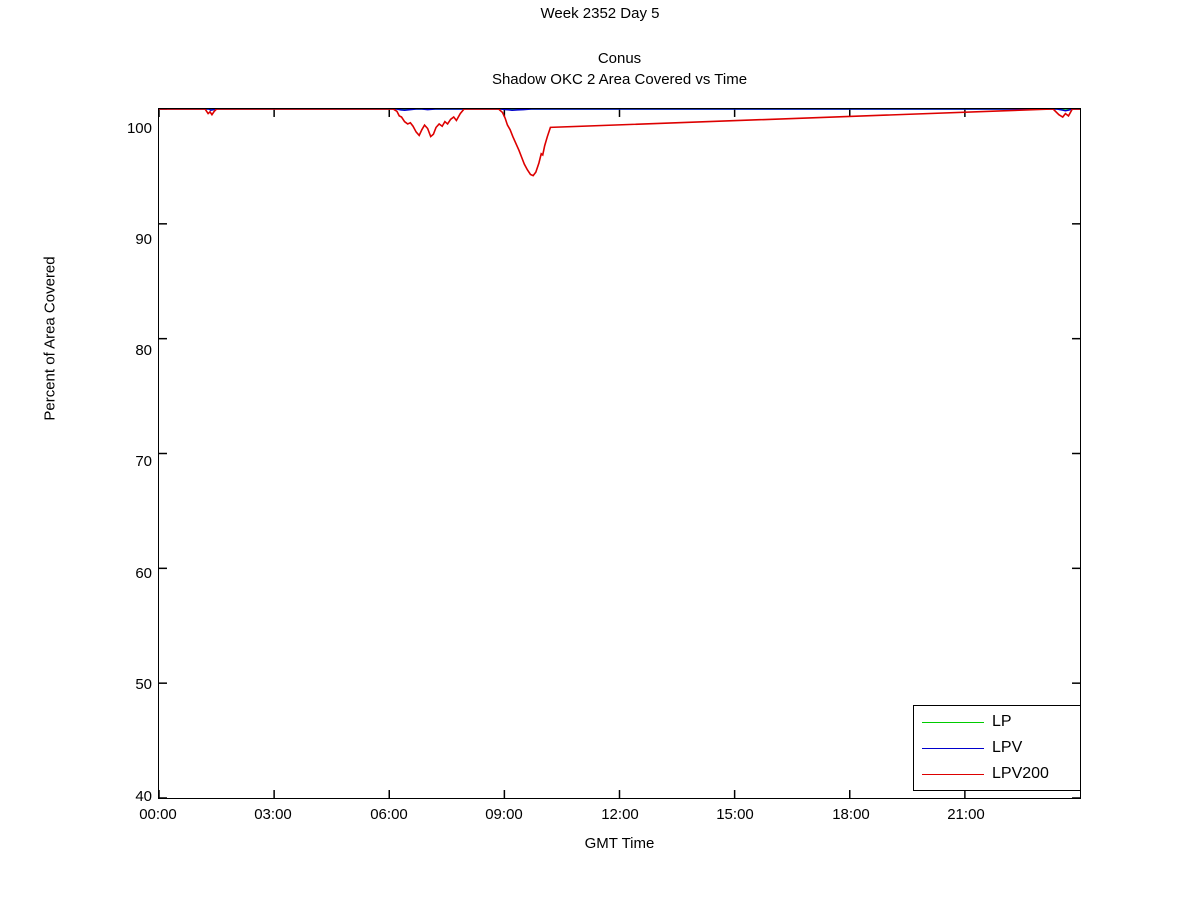  Describe the element at coordinates (143, 573) in the screenshot. I see `y-tick-60: 60` at that location.